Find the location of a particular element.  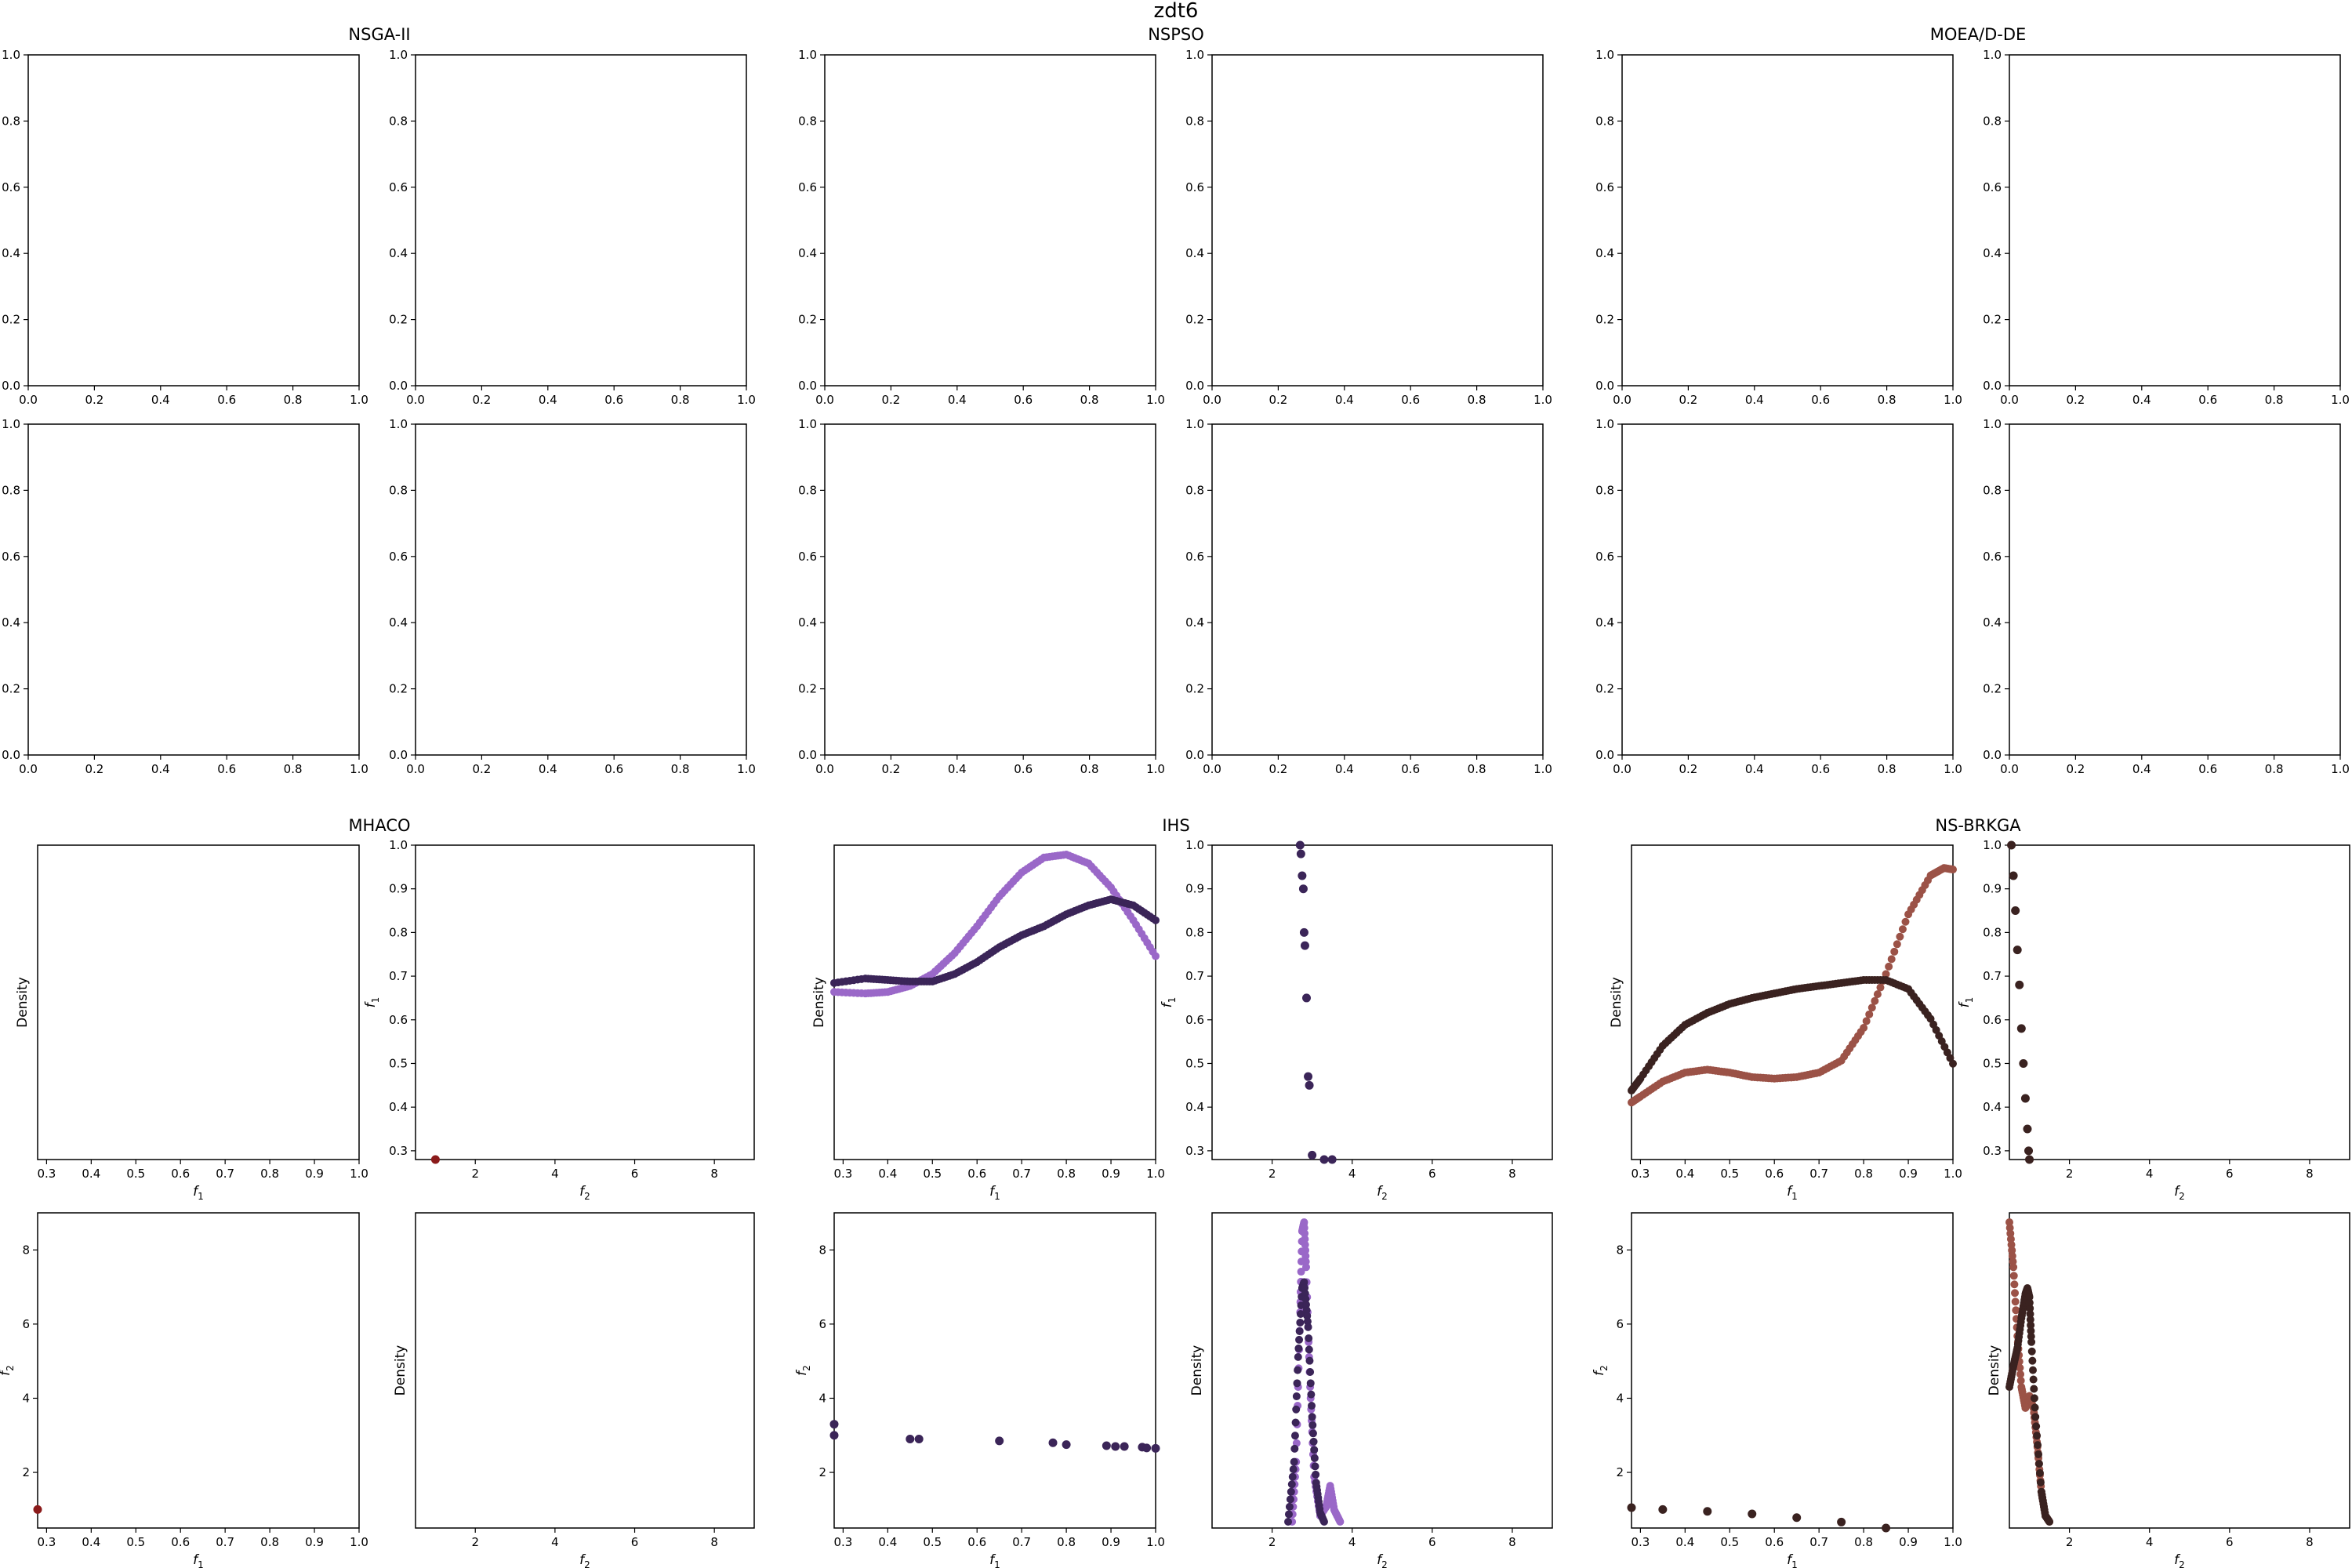

group-title-nsga2: NSGA-II is located at coordinates (379, 34).